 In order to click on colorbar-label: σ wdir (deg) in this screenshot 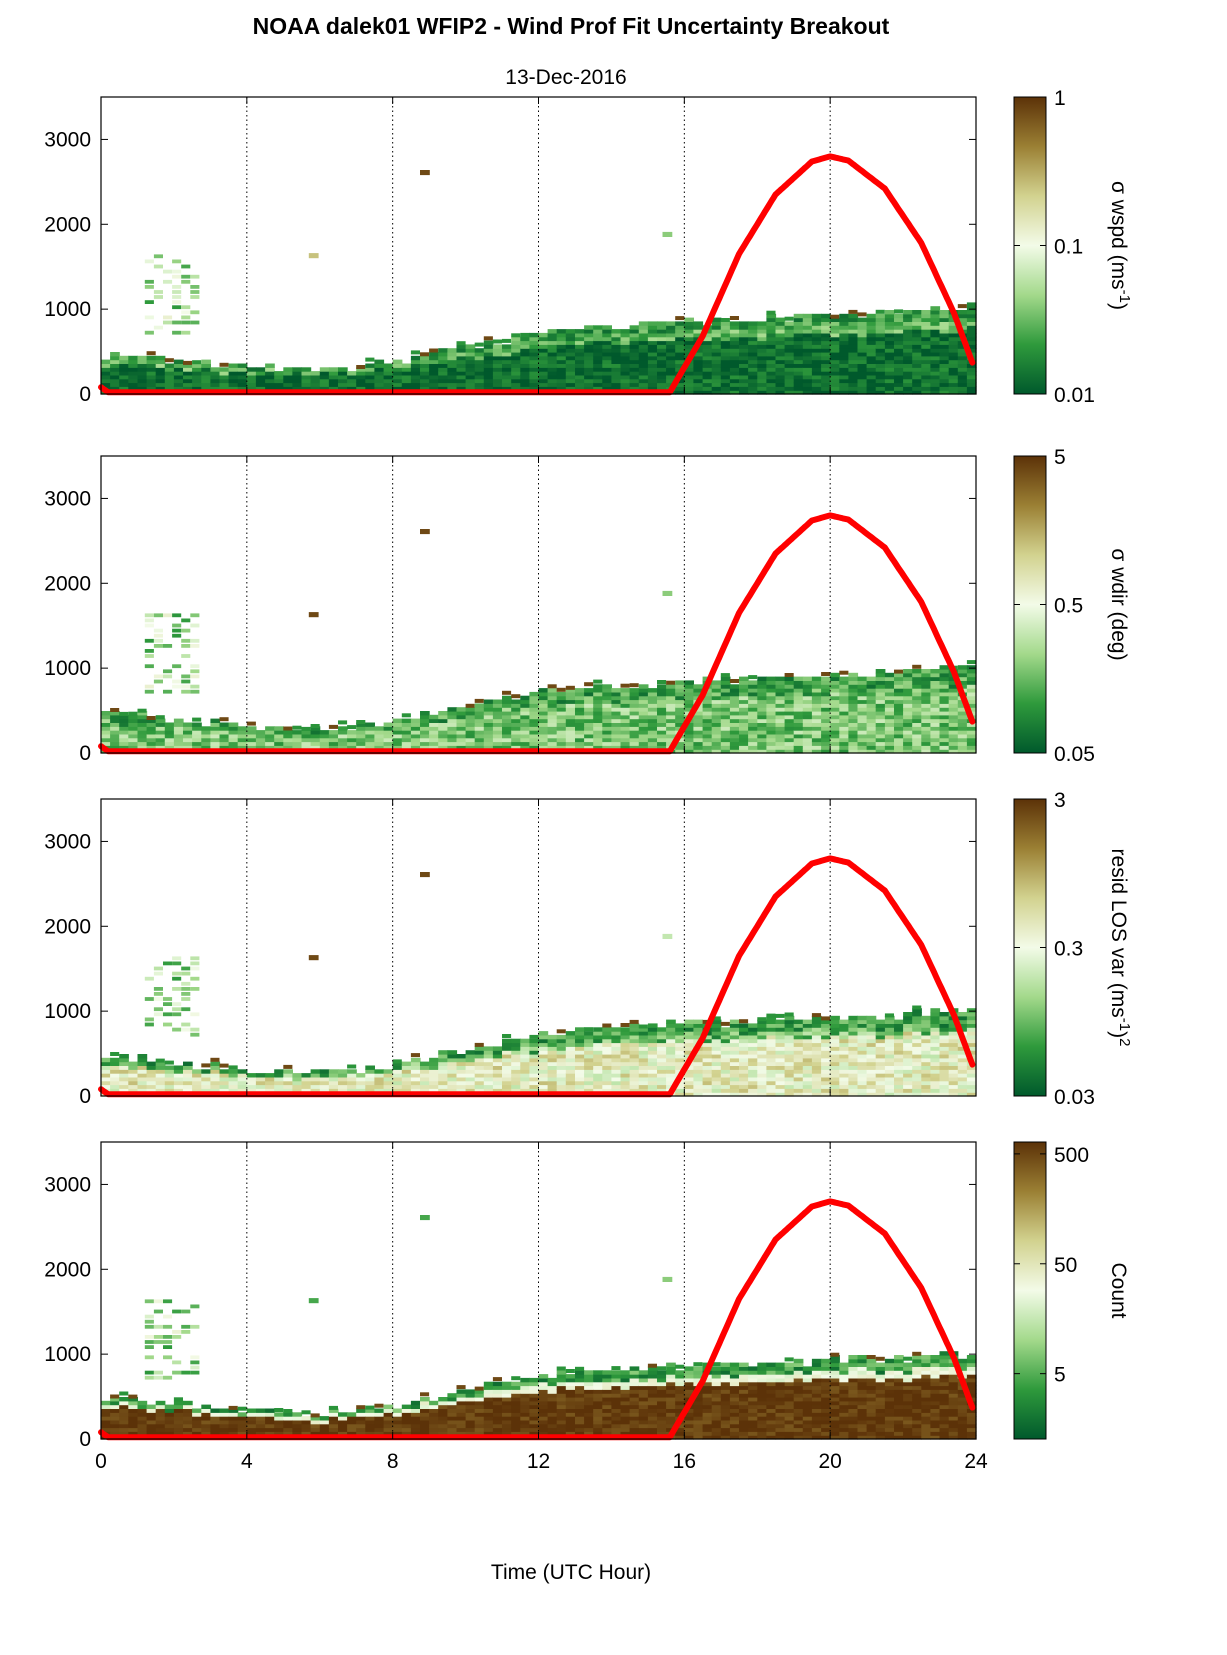, I will do `click(1118, 604)`.